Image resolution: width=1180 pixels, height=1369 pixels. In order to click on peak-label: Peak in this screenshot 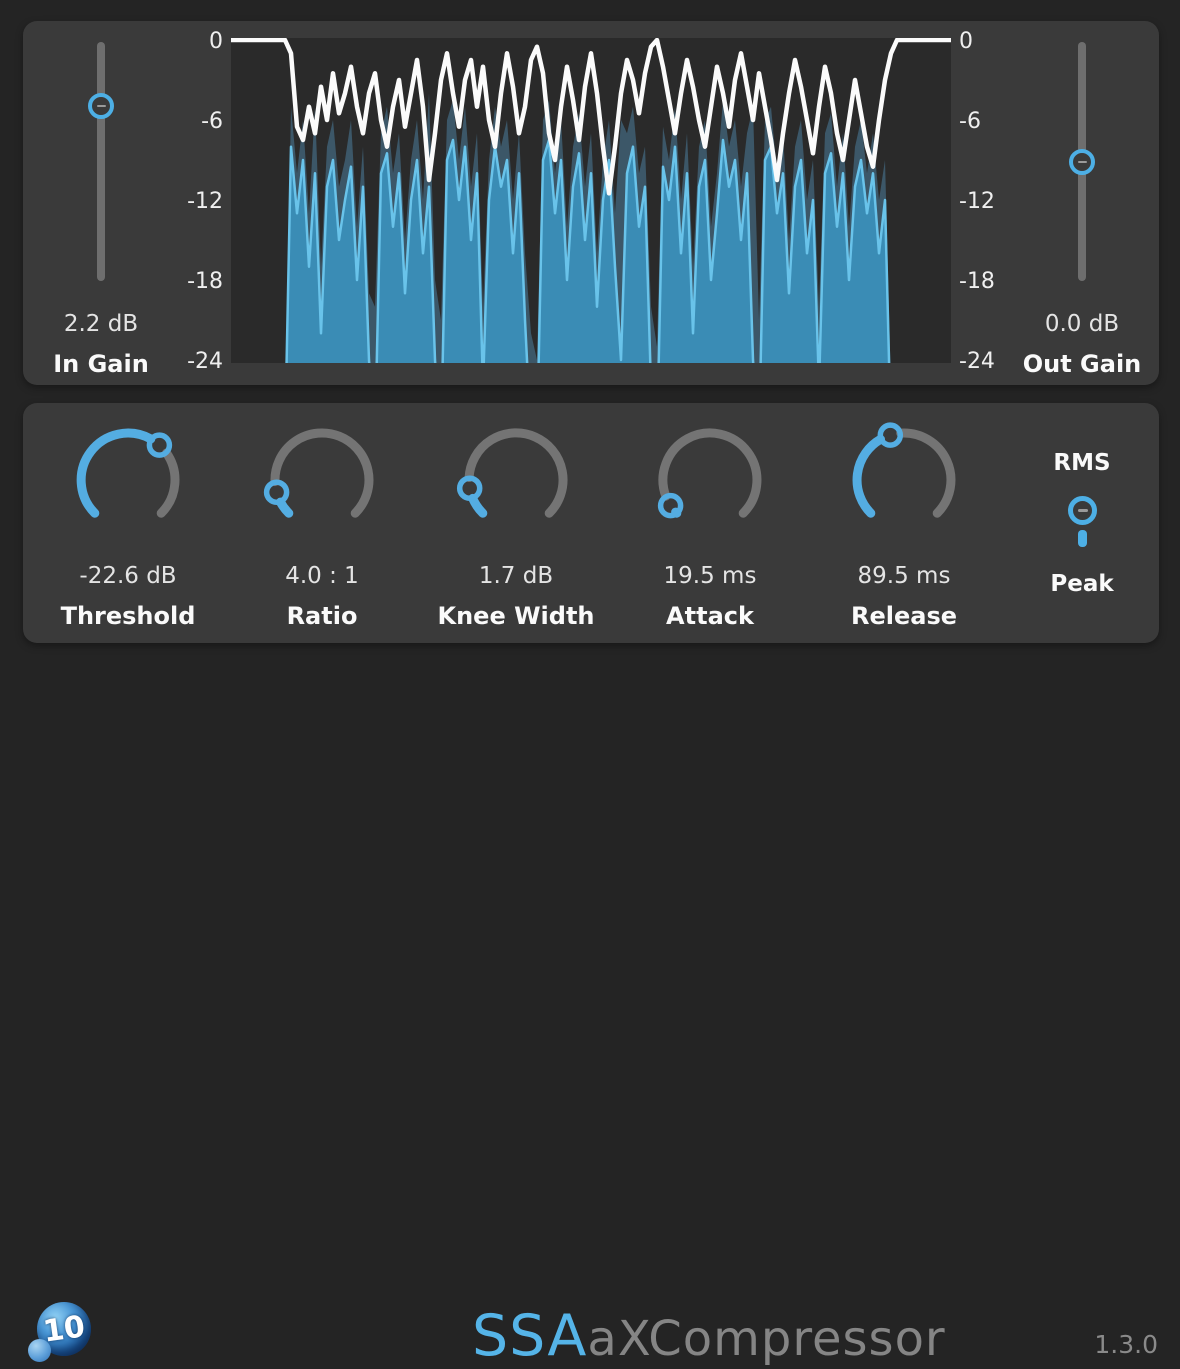, I will do `click(1082, 584)`.